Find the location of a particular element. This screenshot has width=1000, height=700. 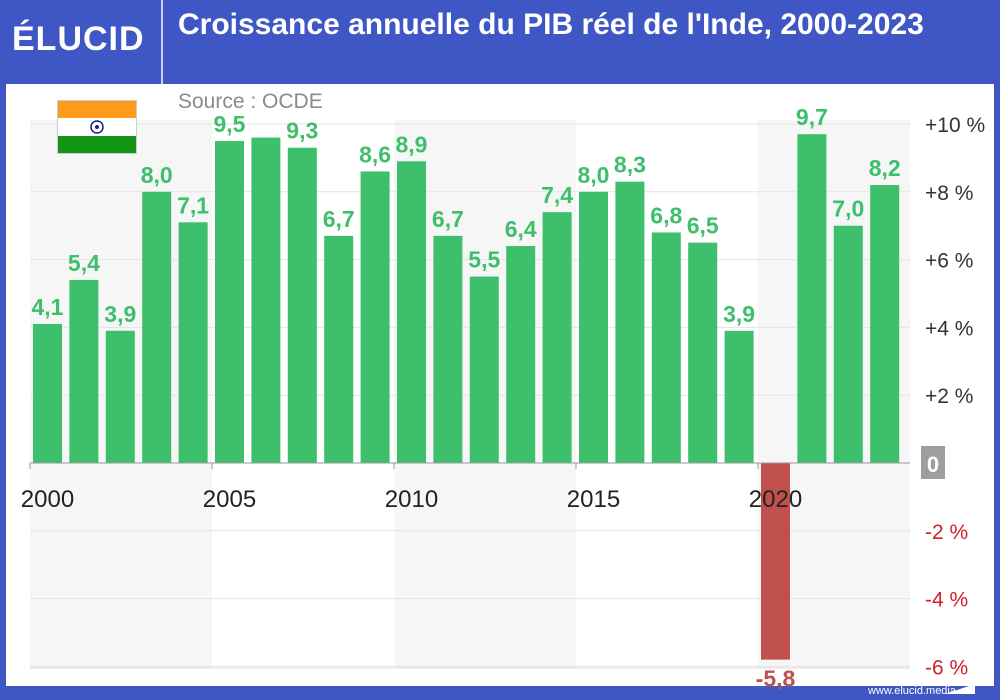

y-tick-label: +10 % is located at coordinates (955, 125).